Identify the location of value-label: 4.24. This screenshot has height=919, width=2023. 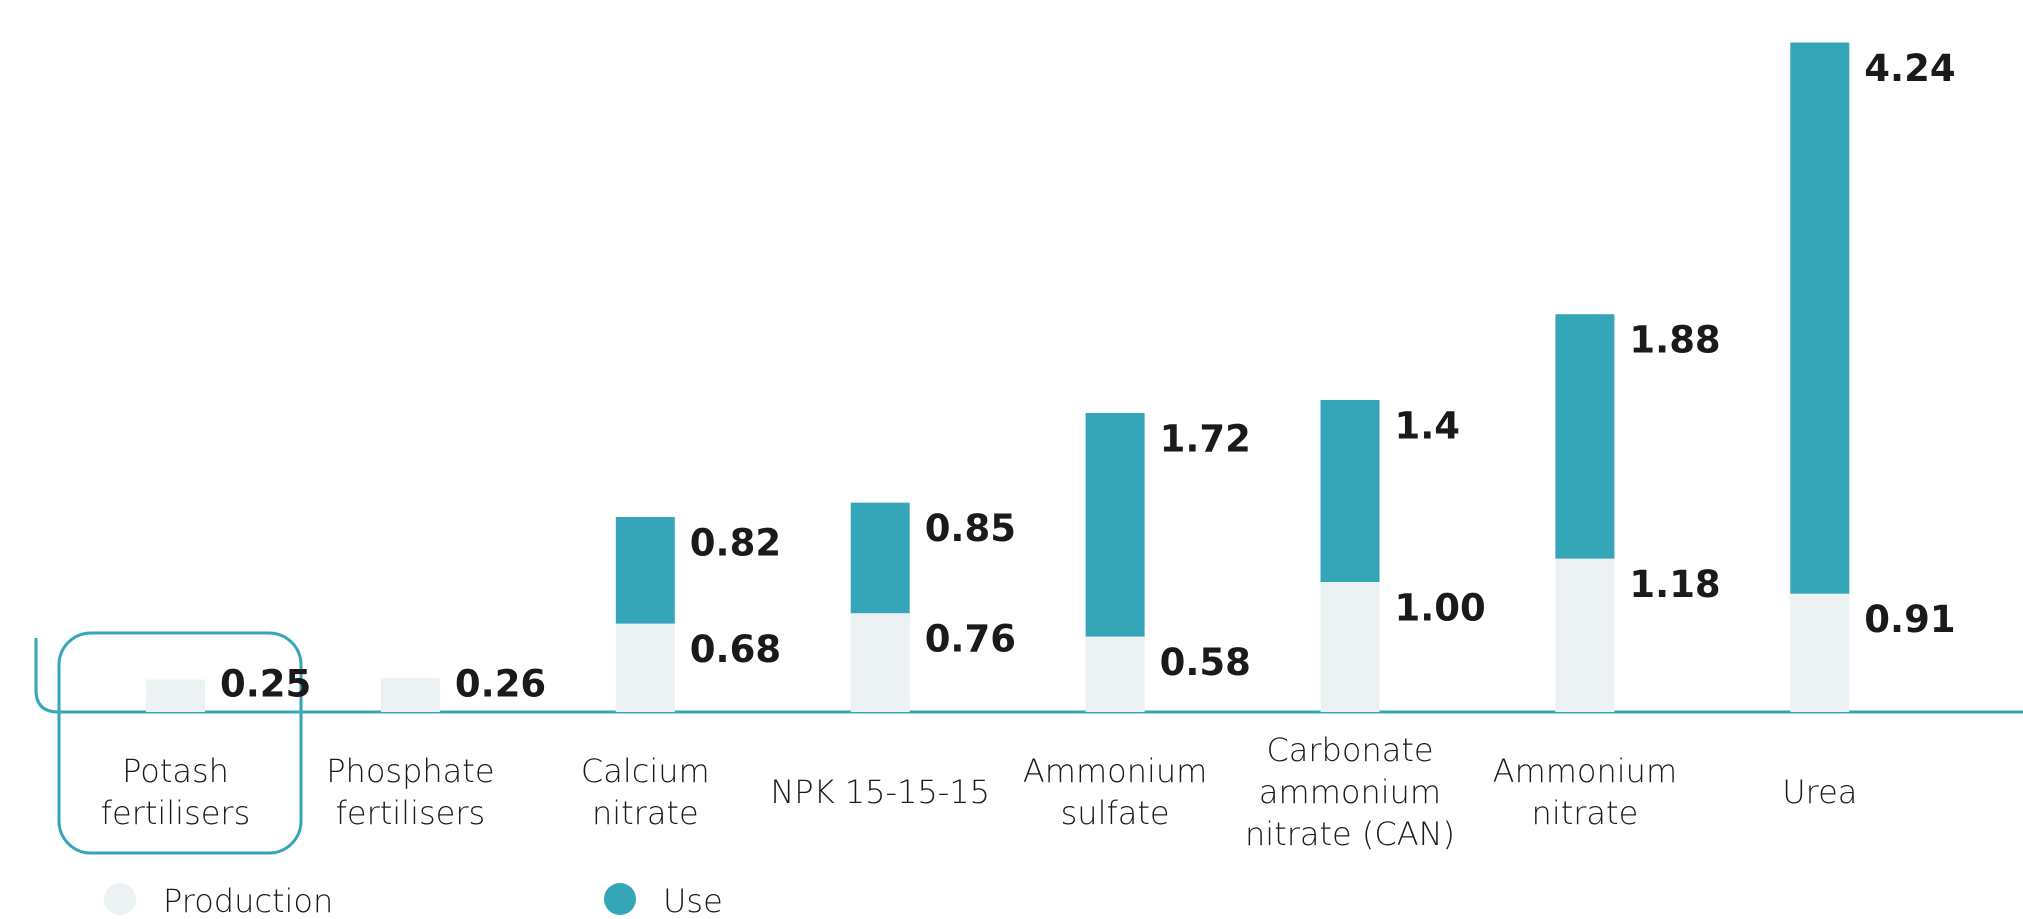
(1909, 68).